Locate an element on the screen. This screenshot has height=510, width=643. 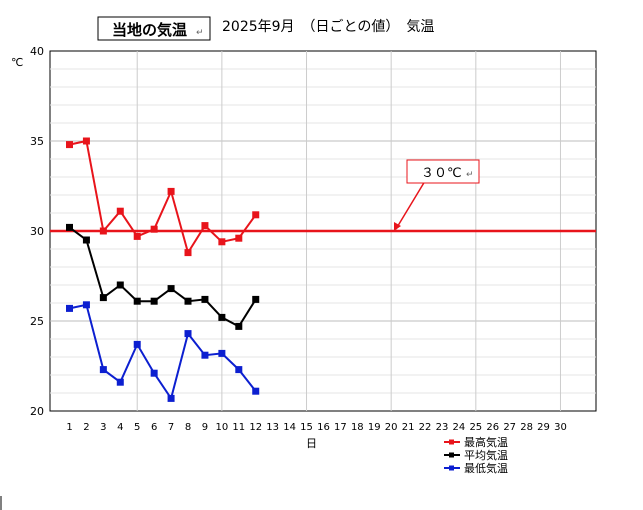
x-tick-label: 6 is located at coordinates (154, 427).